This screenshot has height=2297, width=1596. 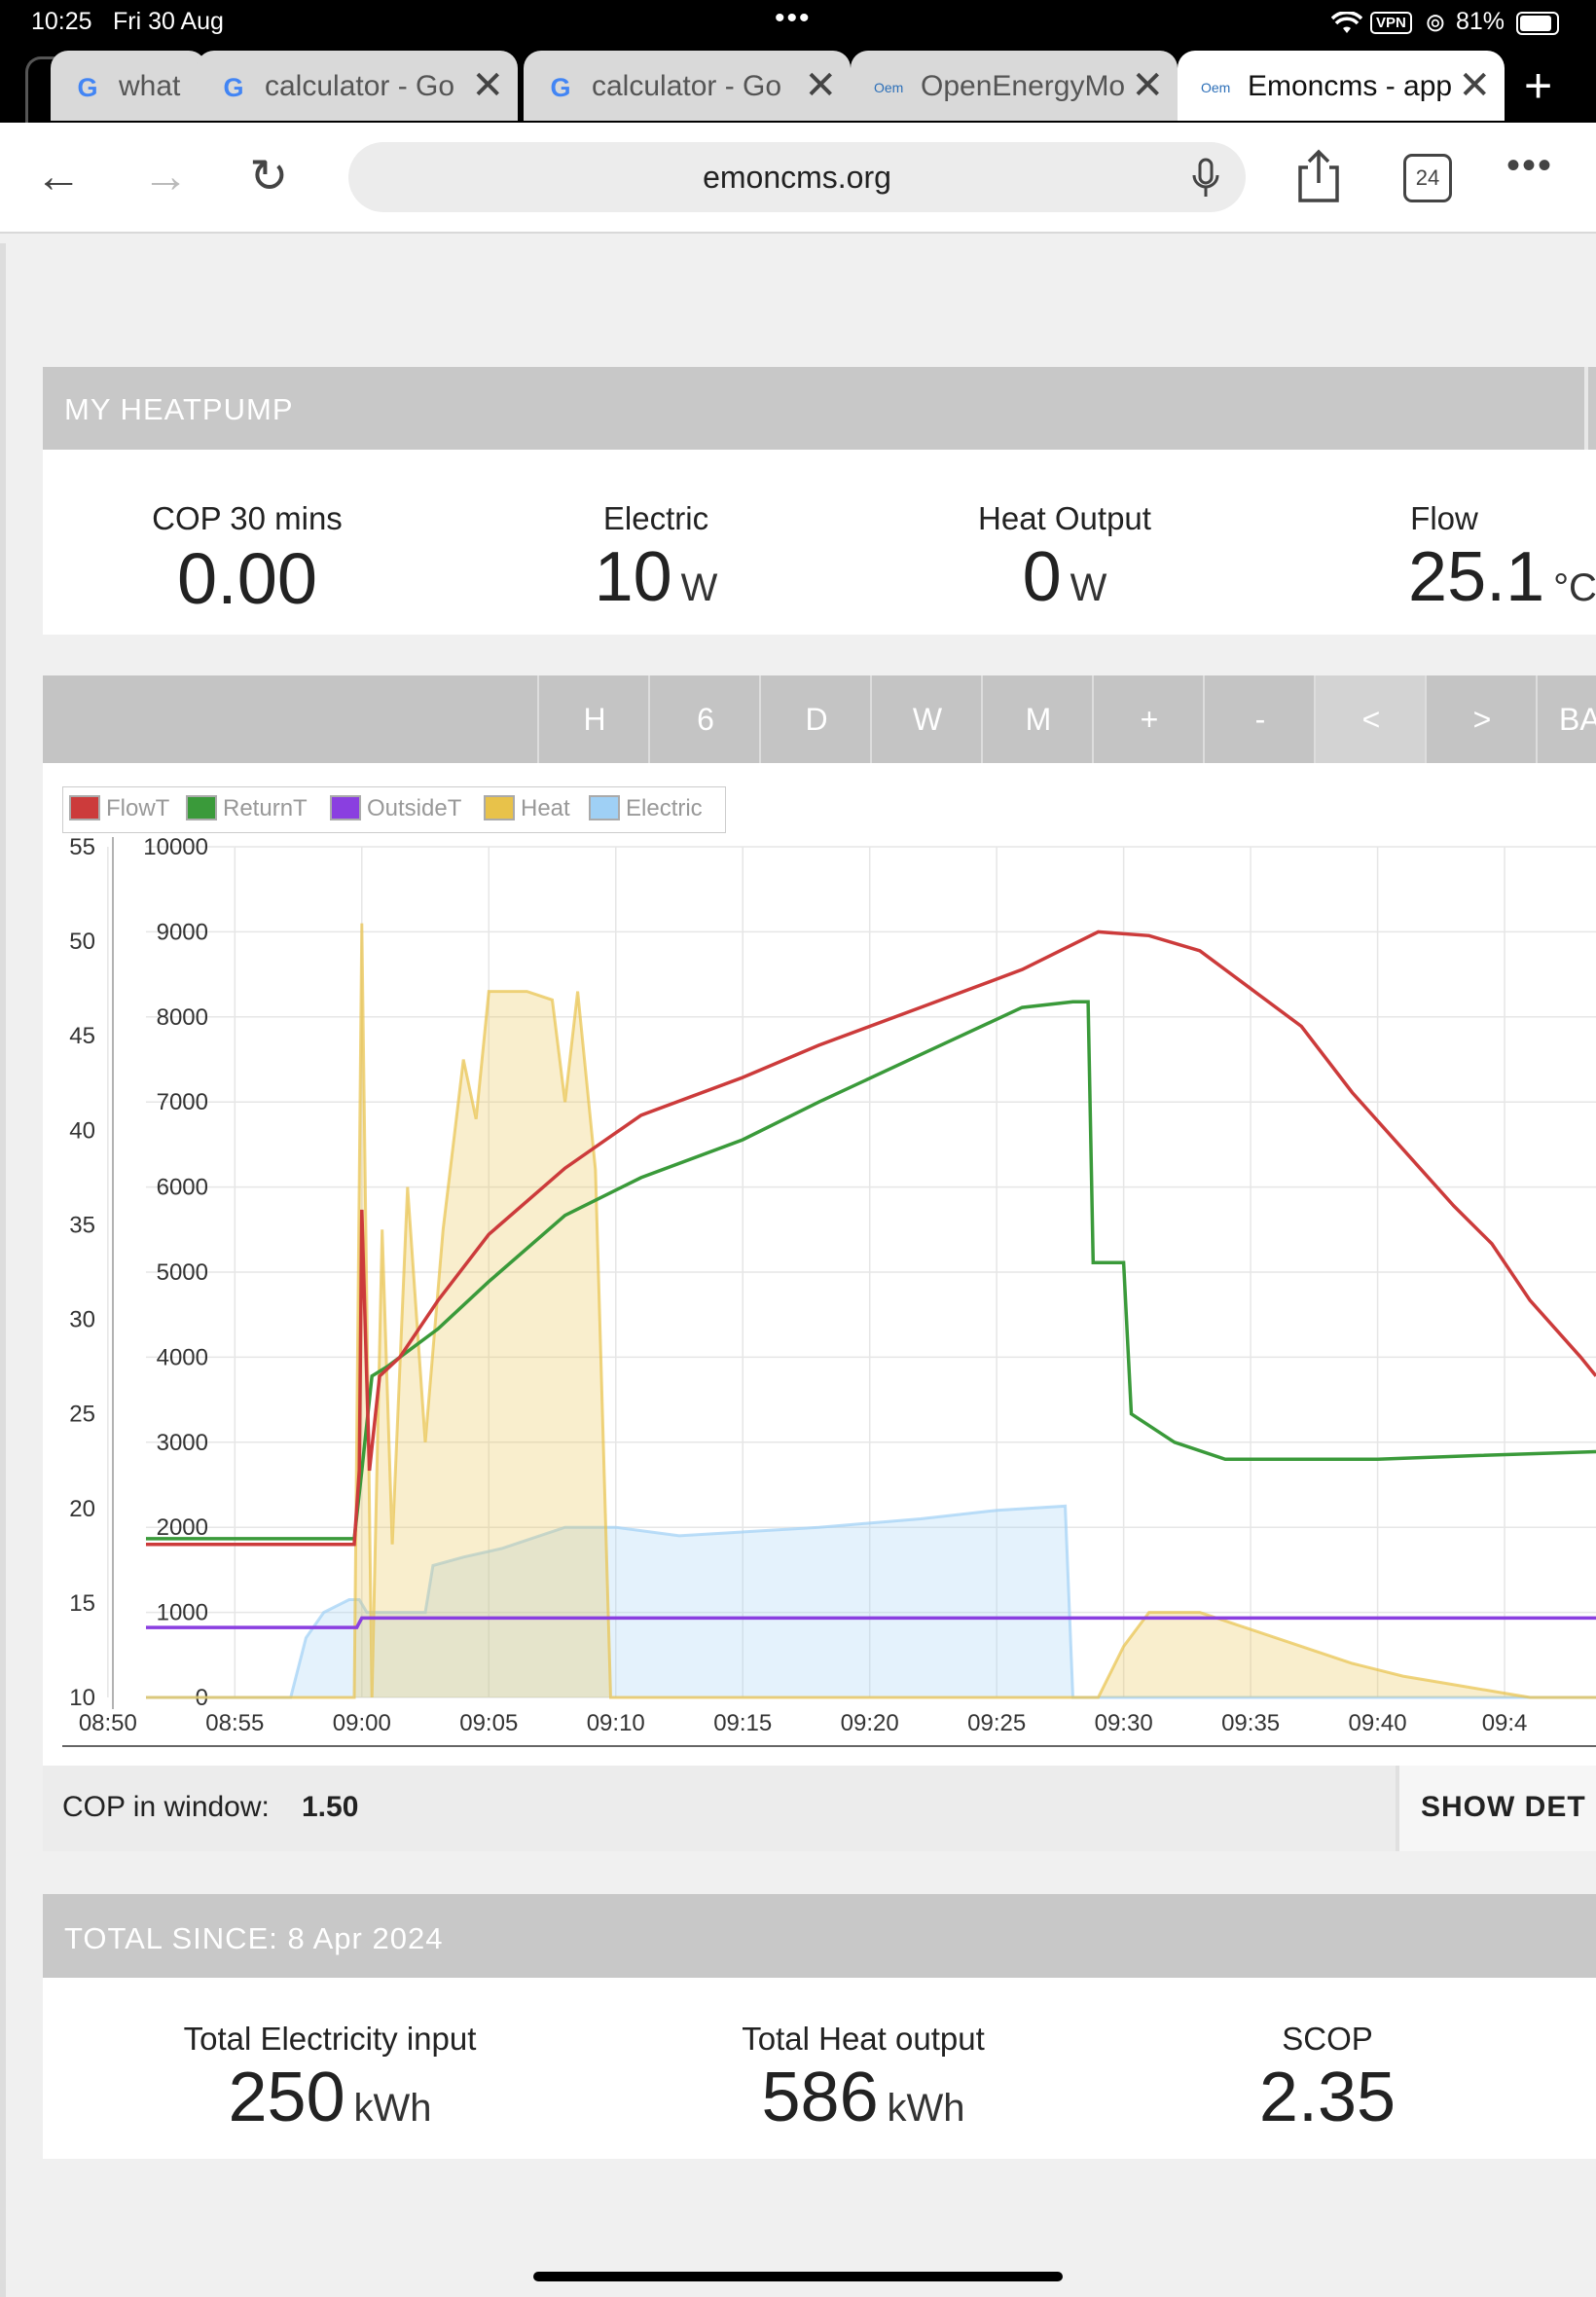 What do you see at coordinates (82, 942) in the screenshot?
I see `y-left-tick-label: 50` at bounding box center [82, 942].